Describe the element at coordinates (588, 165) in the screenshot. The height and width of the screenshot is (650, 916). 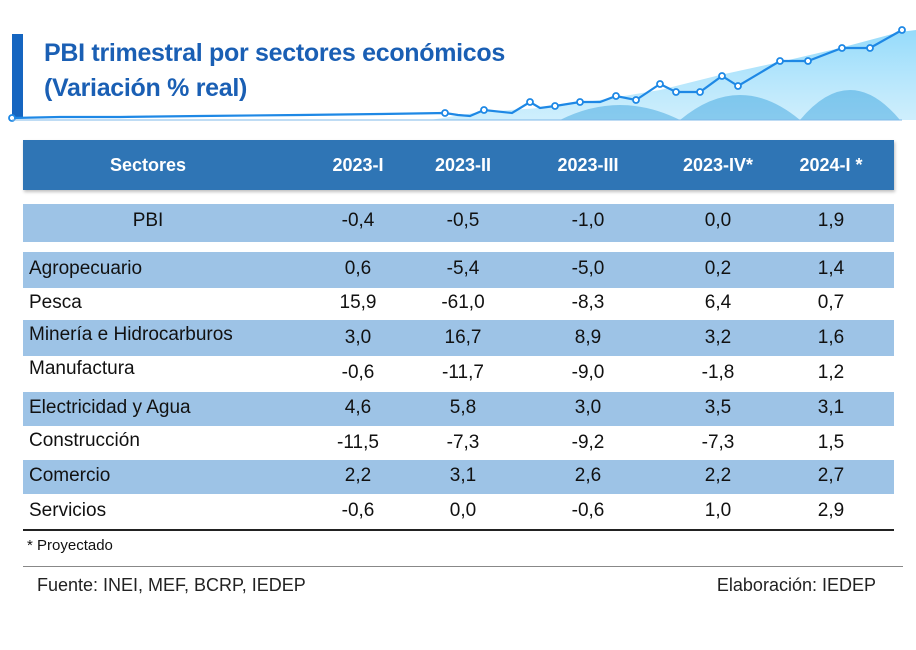
I see `header-2023-iii: 2023-III` at that location.